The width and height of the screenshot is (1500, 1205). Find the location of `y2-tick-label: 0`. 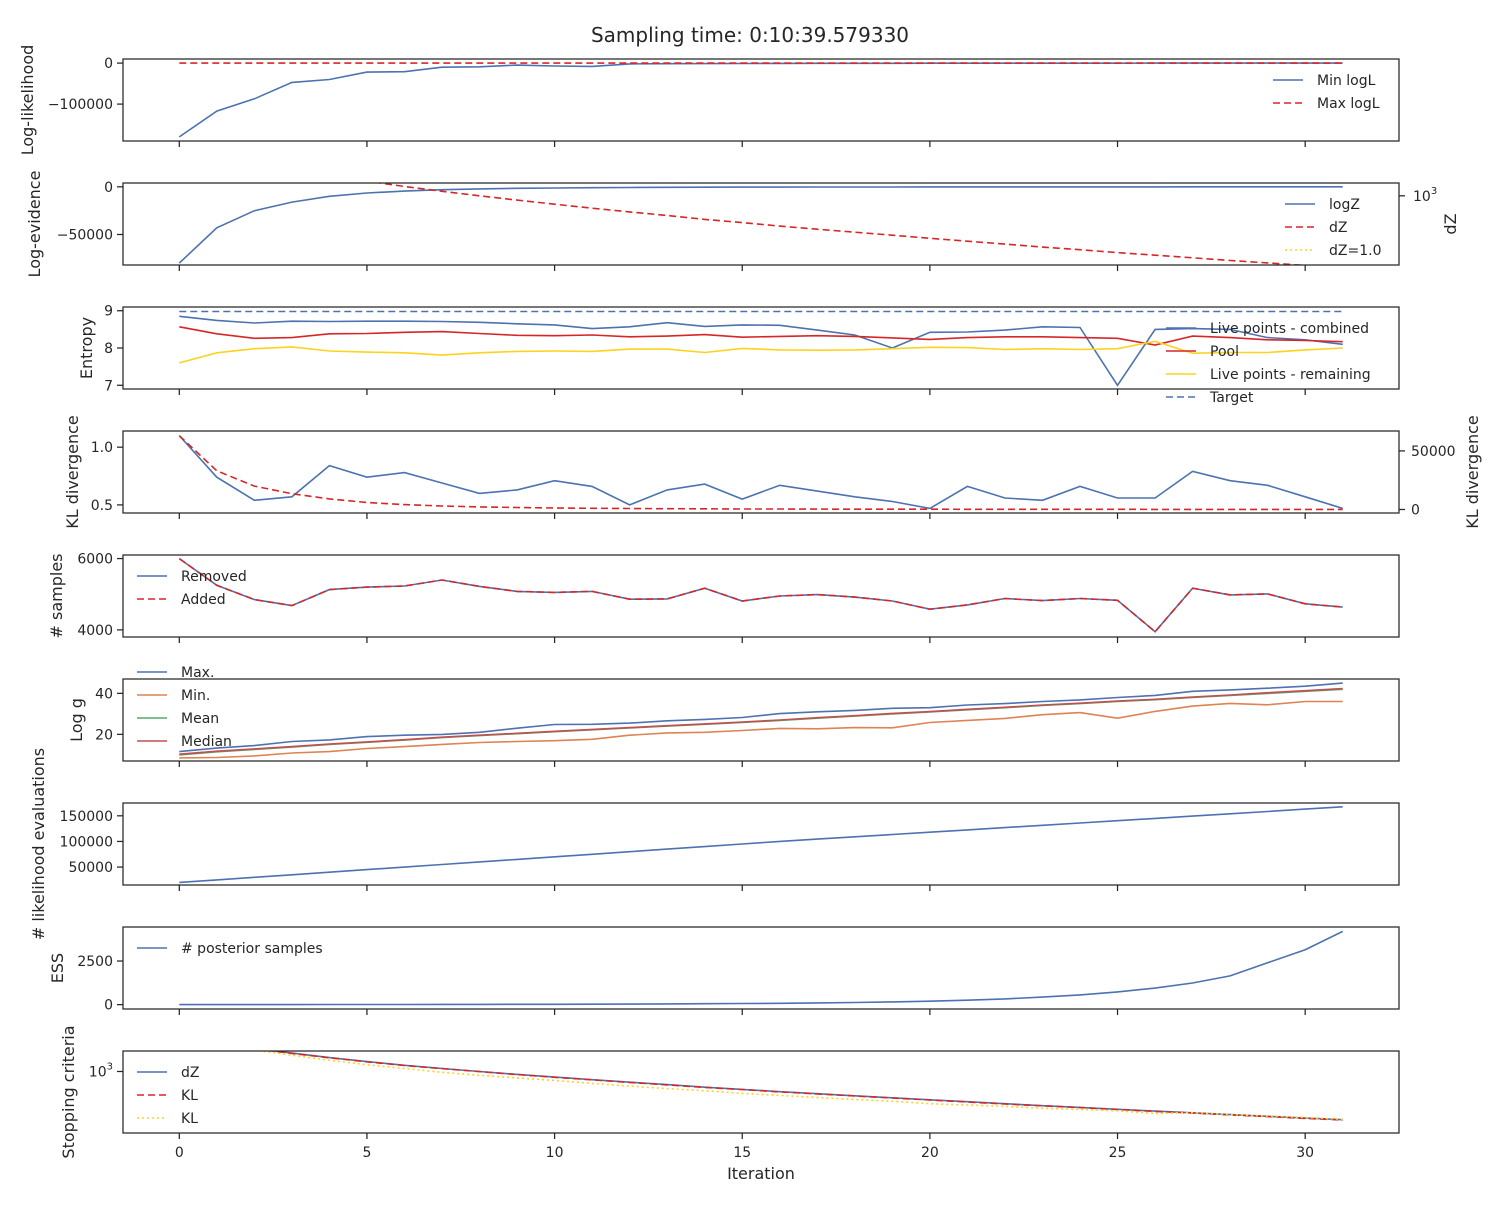

y2-tick-label: 0 is located at coordinates (1415, 510).